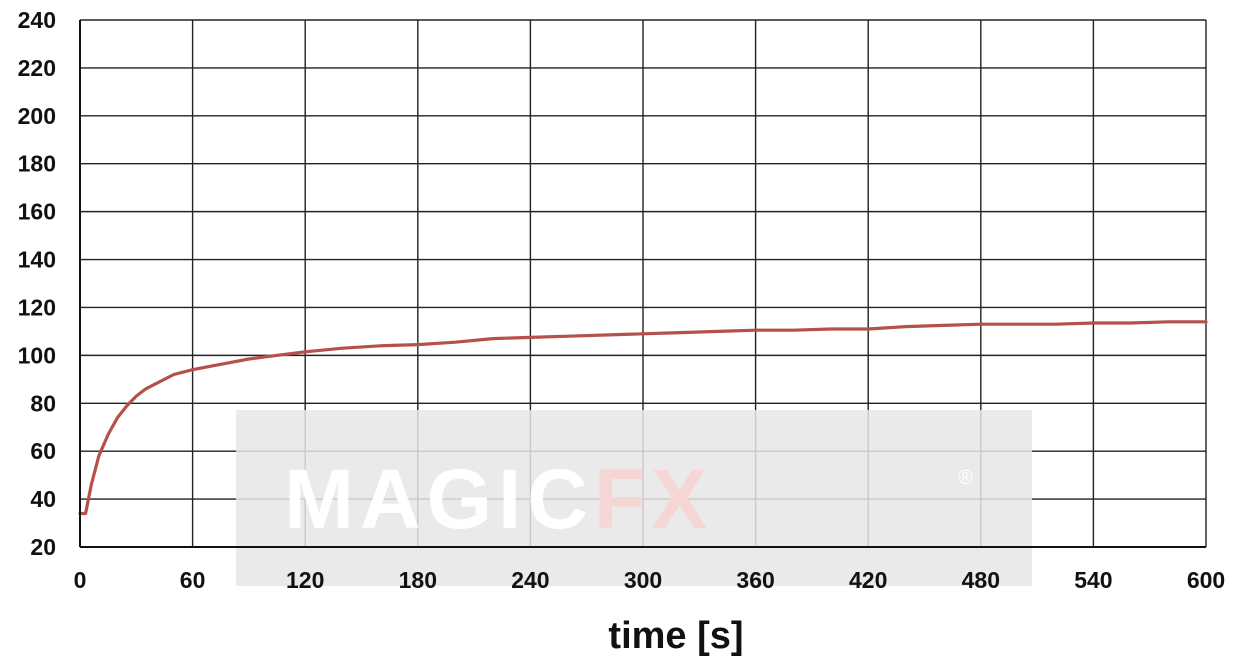 This screenshot has height=662, width=1238. What do you see at coordinates (755, 580) in the screenshot?
I see `x-tick-label: 360` at bounding box center [755, 580].